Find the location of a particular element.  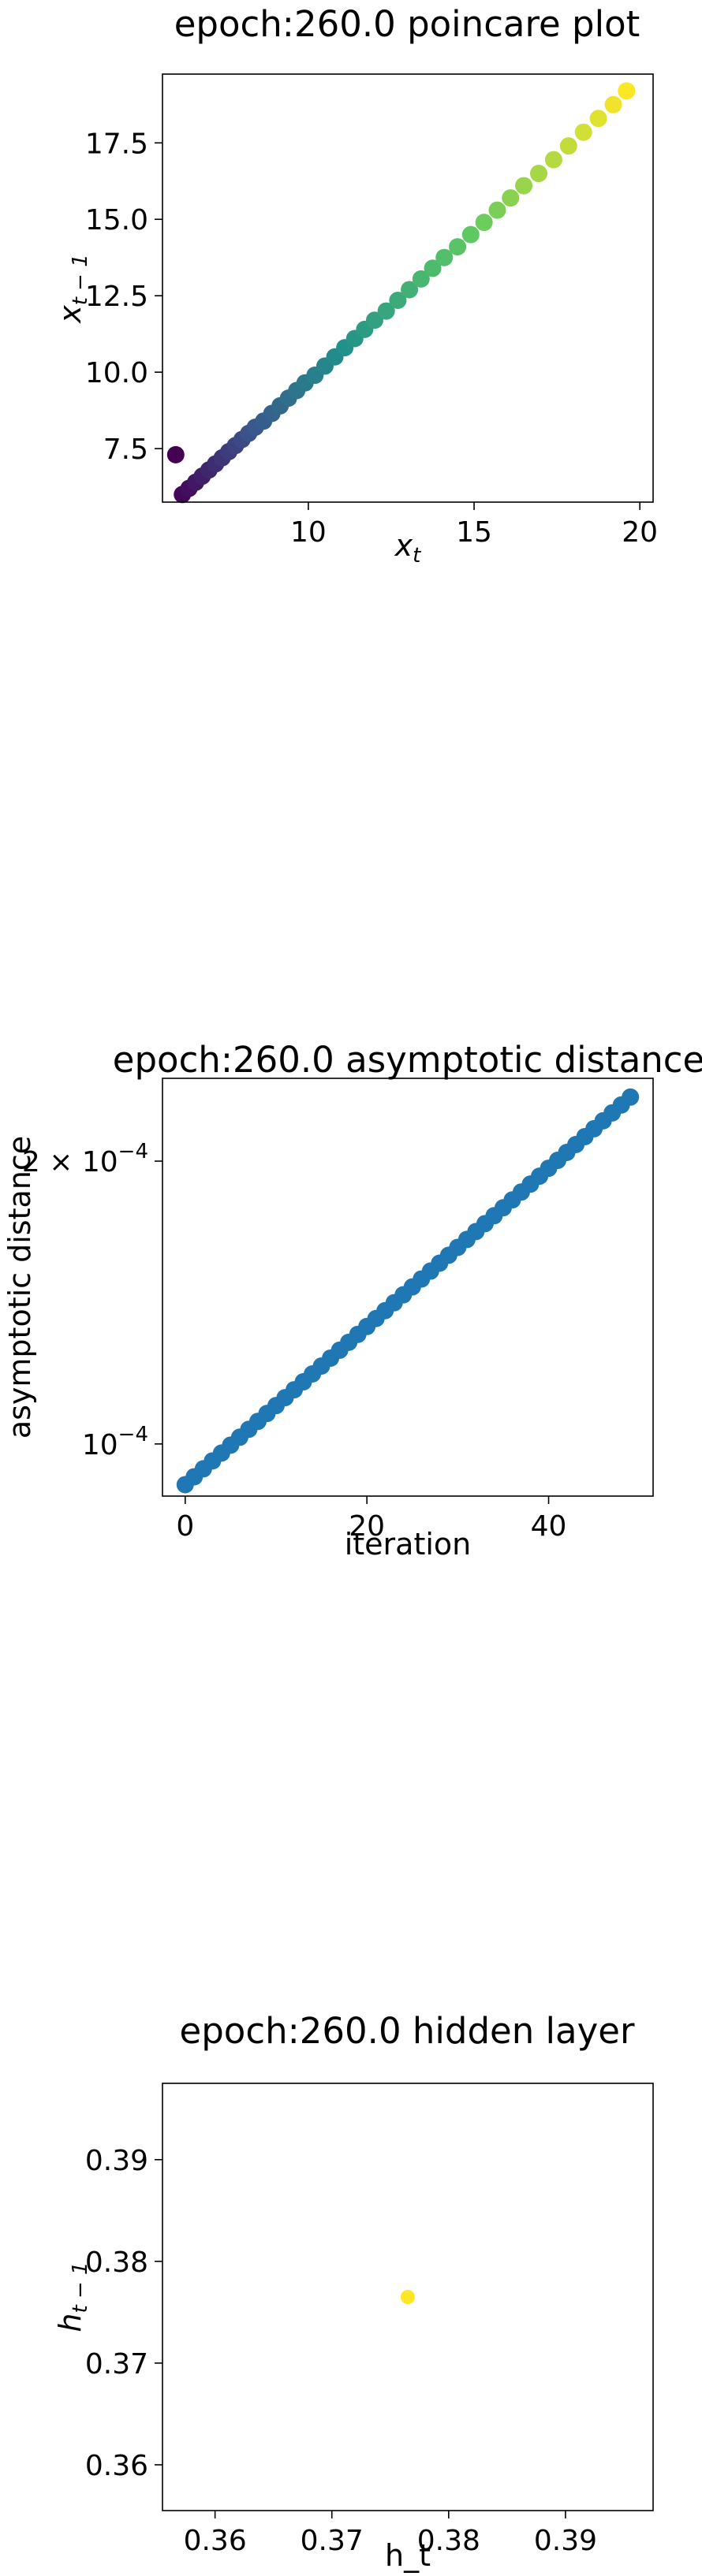

poincare-x-ticks: 10 15 20 is located at coordinates (474, 525).